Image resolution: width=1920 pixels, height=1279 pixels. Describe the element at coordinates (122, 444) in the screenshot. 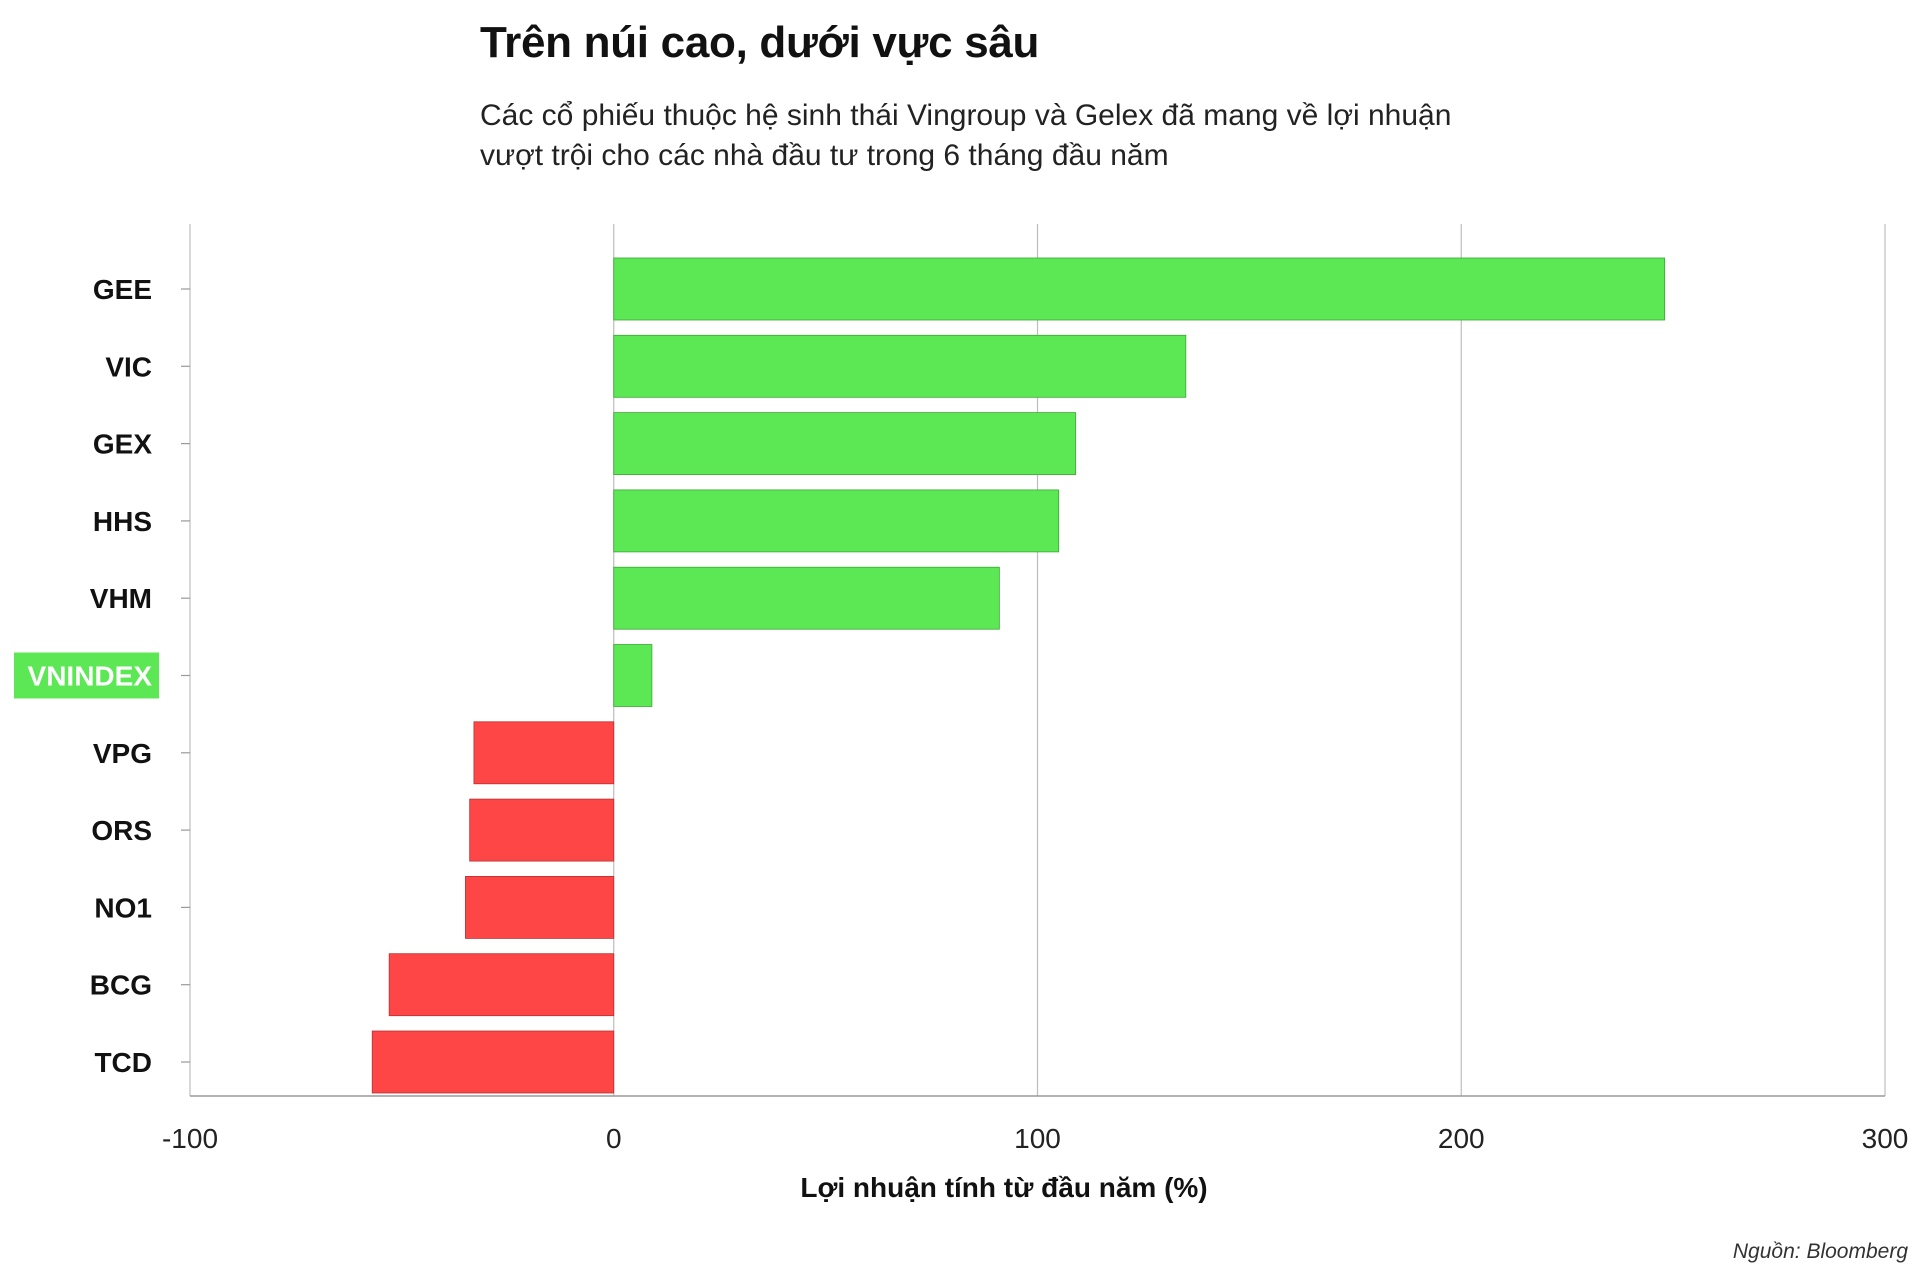

I see `category-label-gex: GEX` at that location.